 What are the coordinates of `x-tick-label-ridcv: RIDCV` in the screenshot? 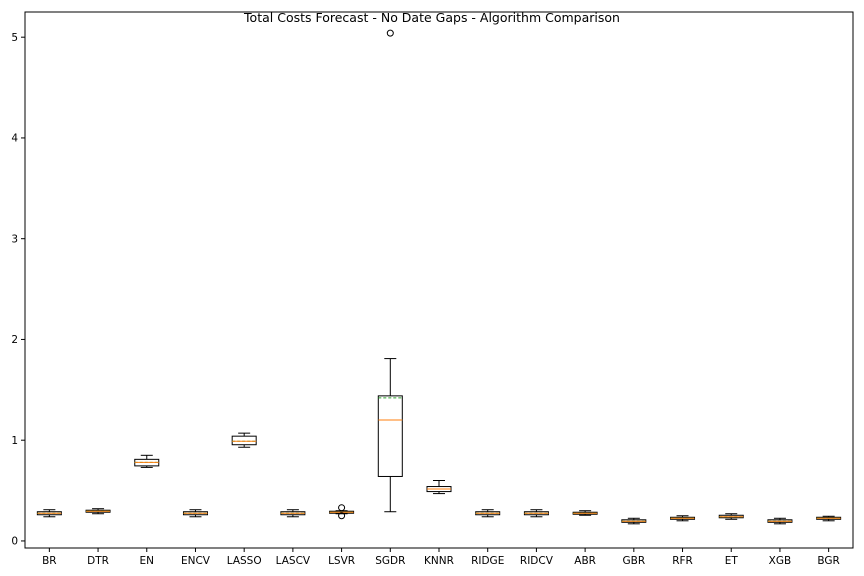 It's located at (537, 561).